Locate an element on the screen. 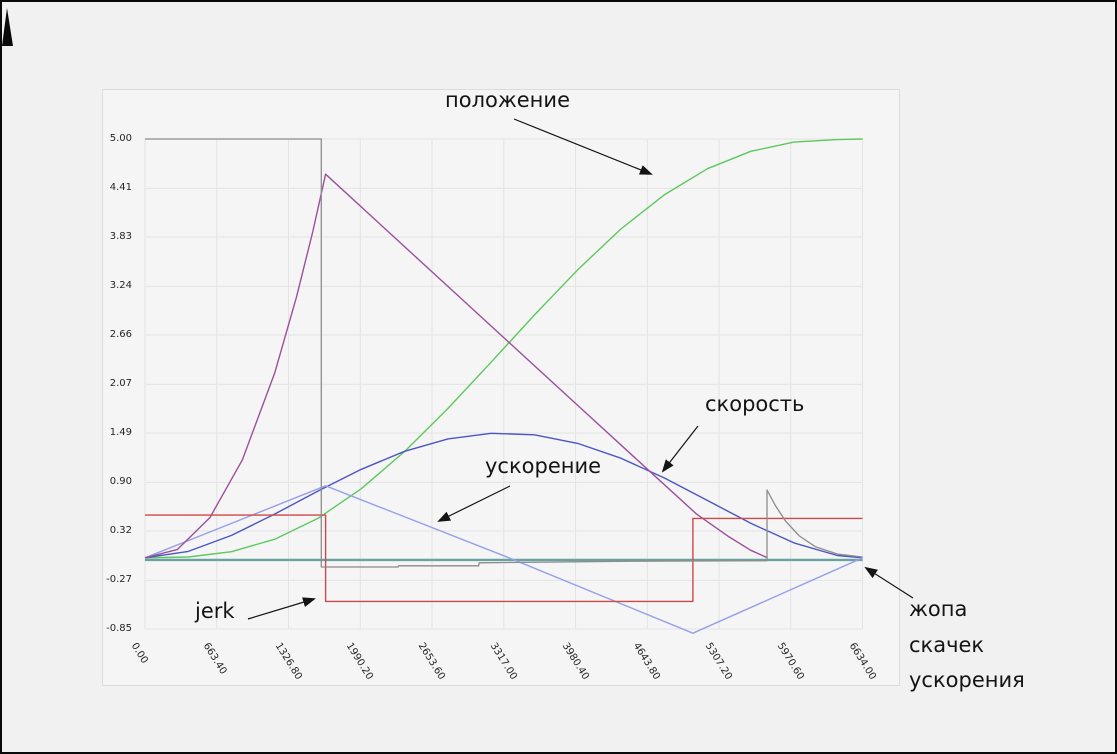 The image size is (1117, 754). axis-arrow-icon is located at coordinates (7, 27).